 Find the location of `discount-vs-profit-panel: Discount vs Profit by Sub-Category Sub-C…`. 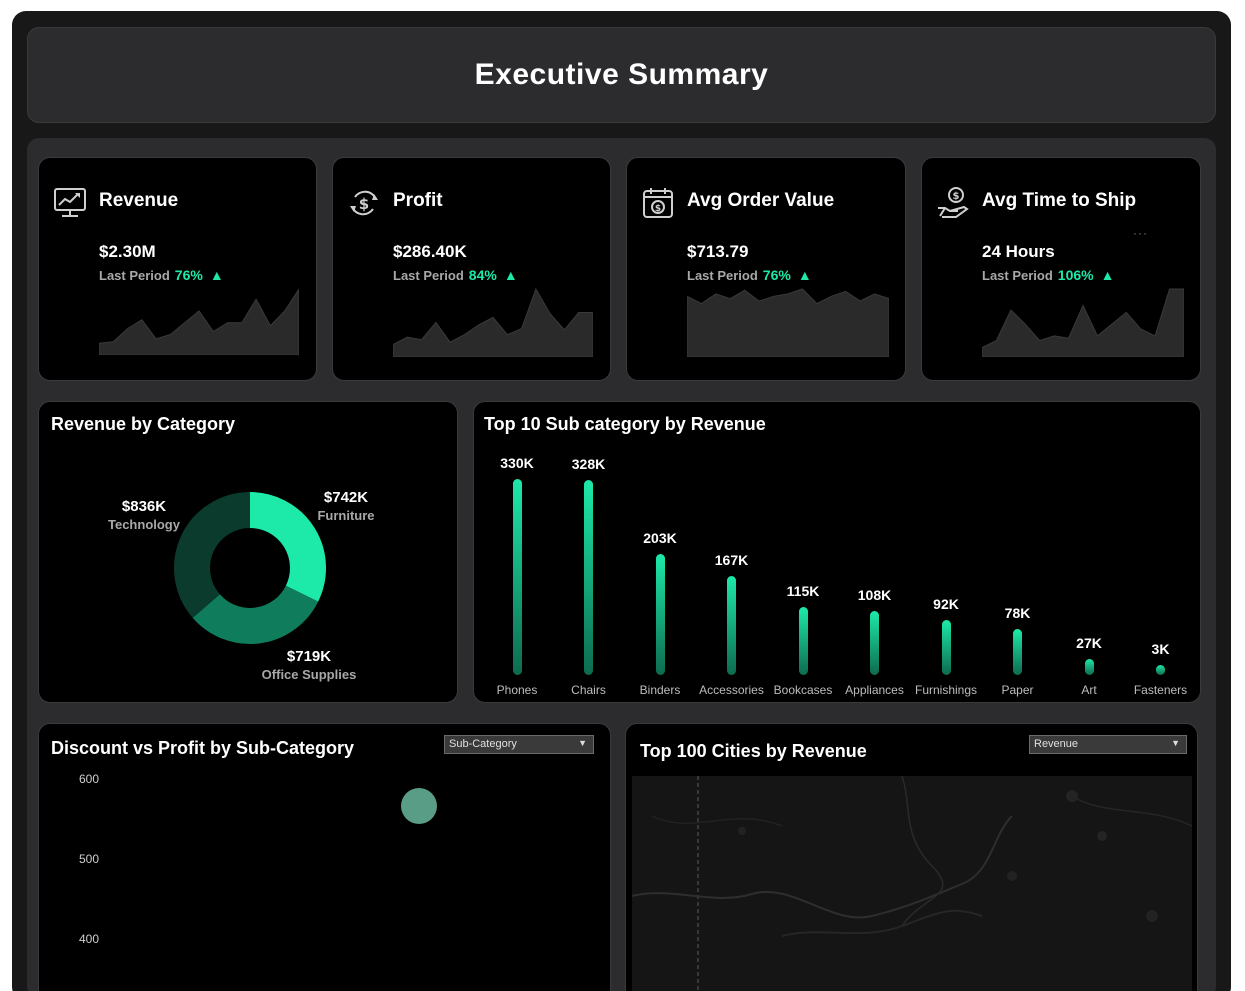

discount-vs-profit-panel: Discount vs Profit by Sub-Category Sub-C… is located at coordinates (324, 857).